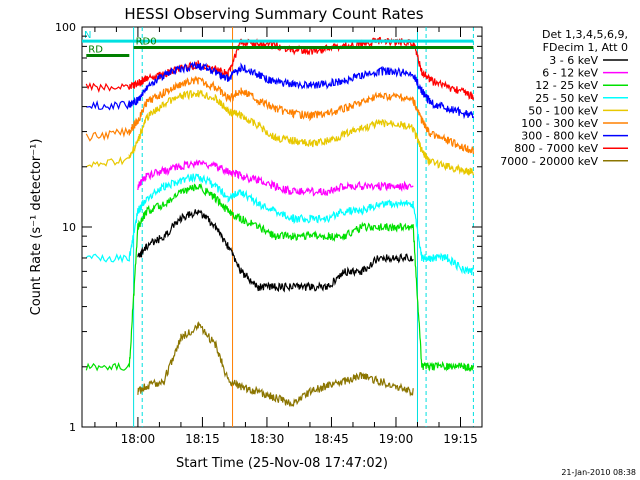 Image resolution: width=640 pixels, height=480 pixels. What do you see at coordinates (460, 439) in the screenshot?
I see `x-tick-label-5: 19:15` at bounding box center [460, 439].